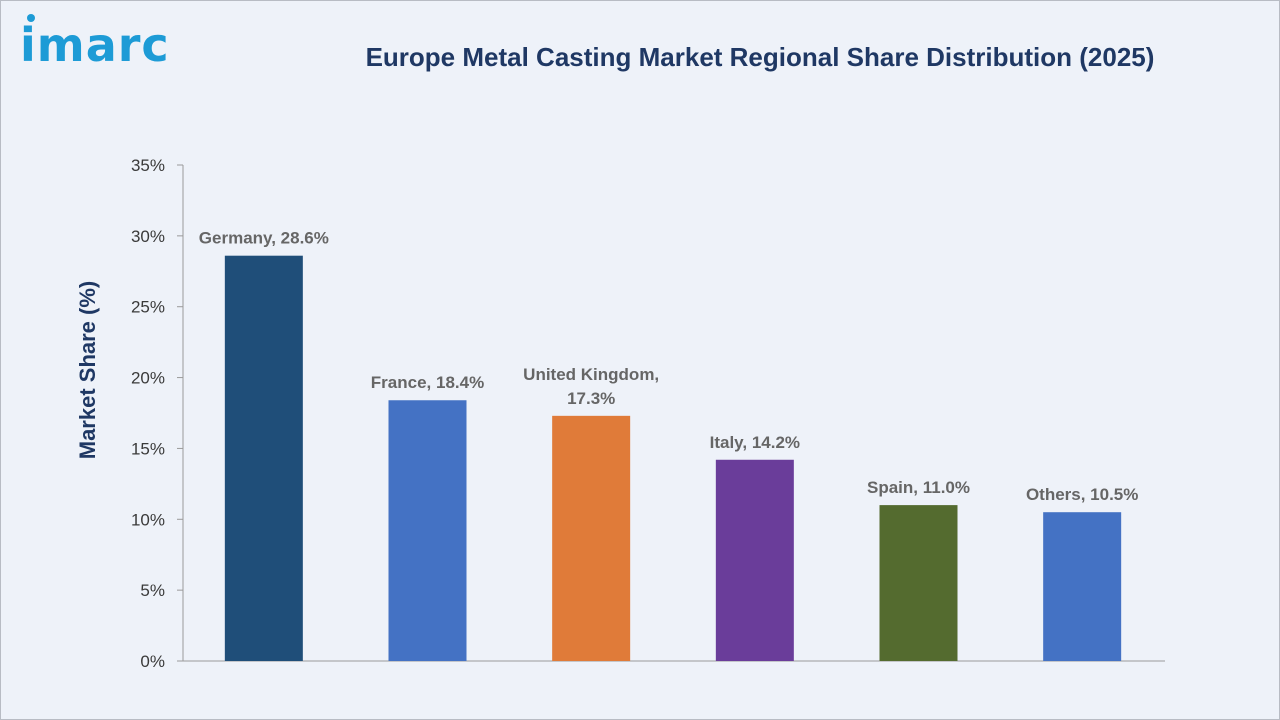  What do you see at coordinates (591, 538) in the screenshot?
I see `bar-united-kingdom` at bounding box center [591, 538].